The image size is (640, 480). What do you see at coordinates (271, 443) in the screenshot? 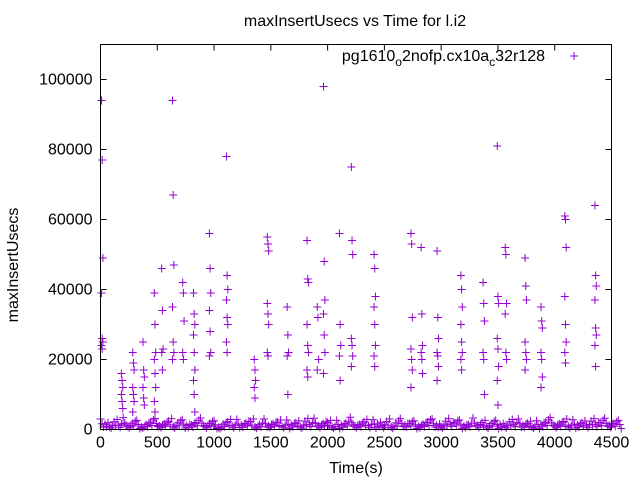
I see `x-tick-label: 1500` at bounding box center [271, 443].